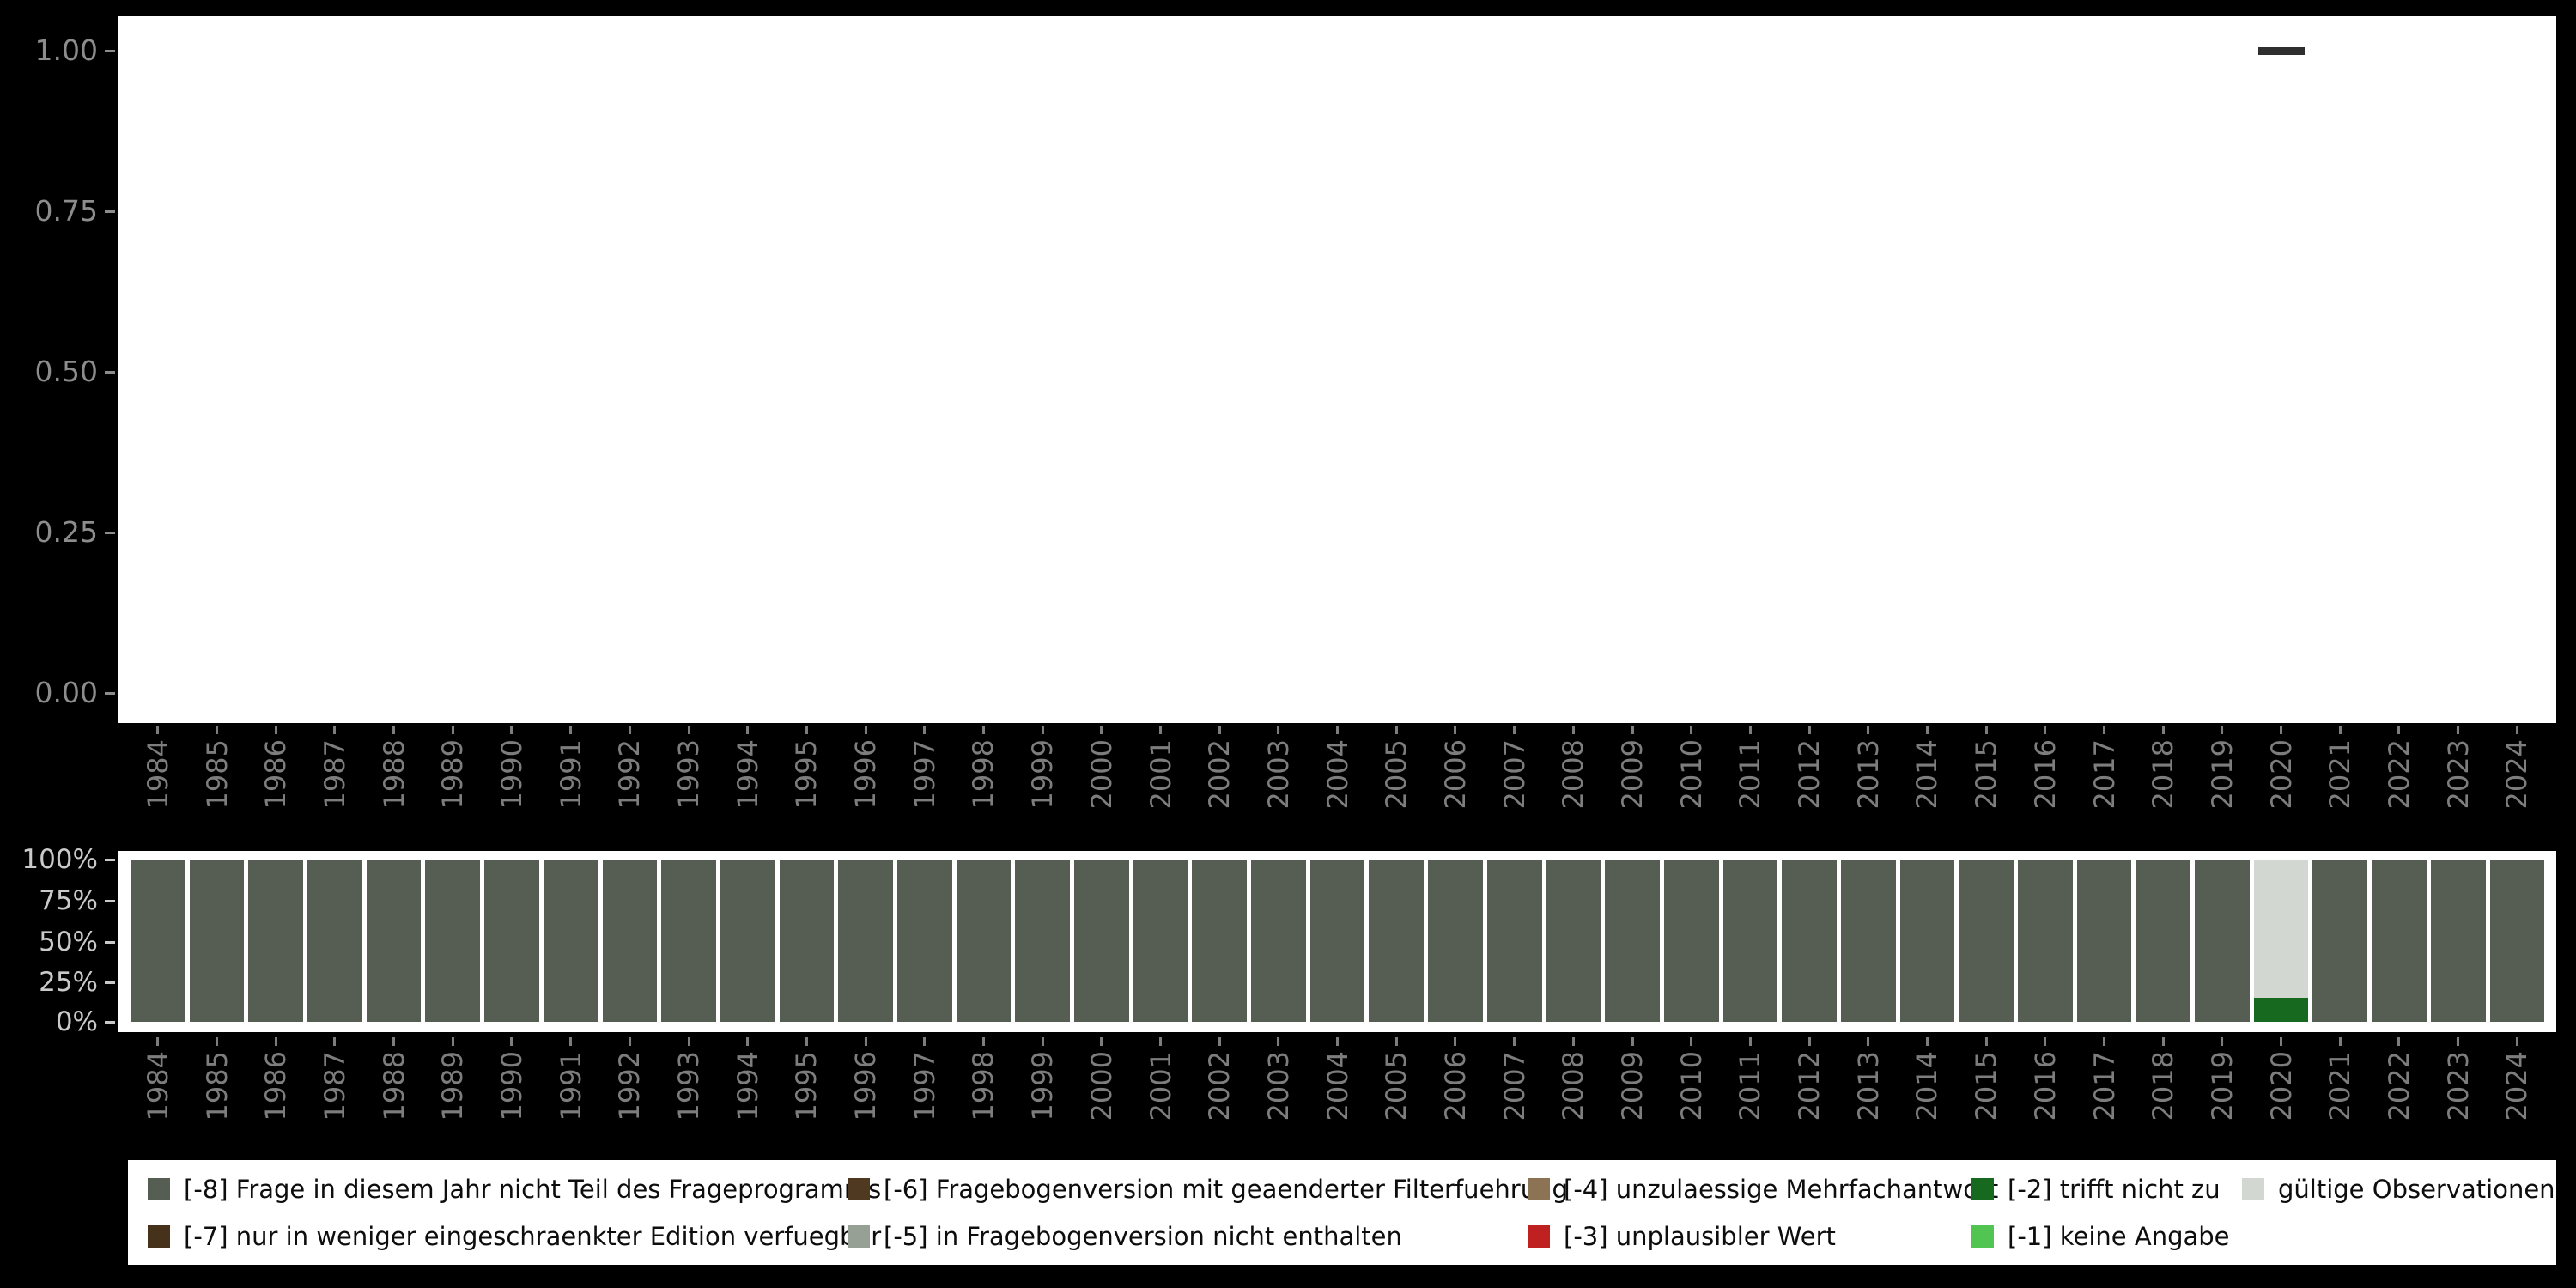  I want to click on stacked-bar-2019, so click(2222, 941).